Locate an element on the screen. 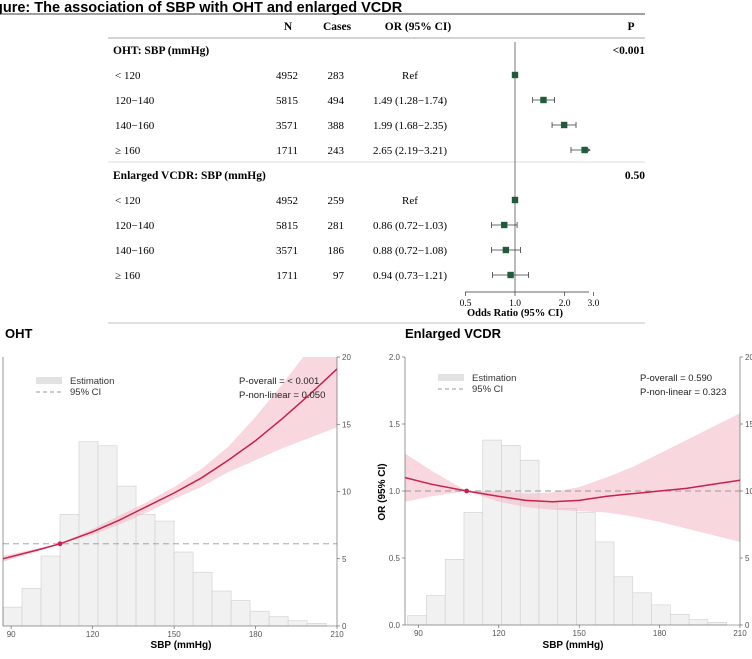 The width and height of the screenshot is (752, 659). oht-p-nonlinear: P-non-linear = 0.050 is located at coordinates (282, 395).